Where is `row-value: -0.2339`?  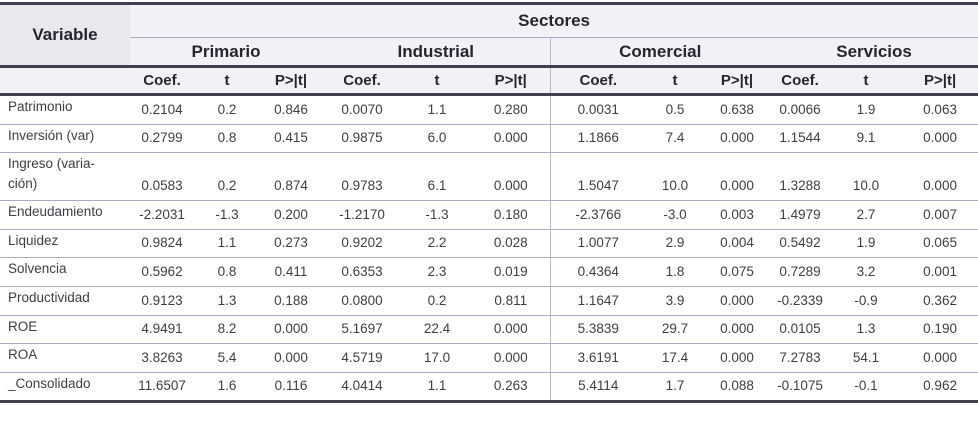
row-value: -0.2339 is located at coordinates (800, 300).